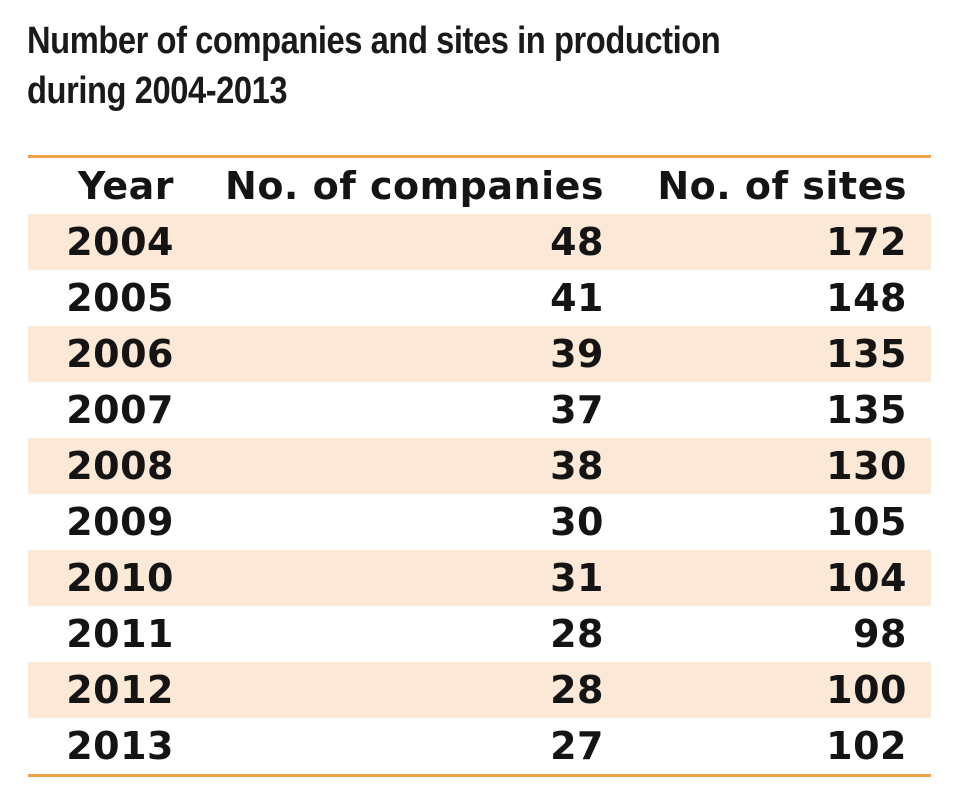 This screenshot has width=960, height=810. I want to click on companies-cell: 48, so click(391, 242).